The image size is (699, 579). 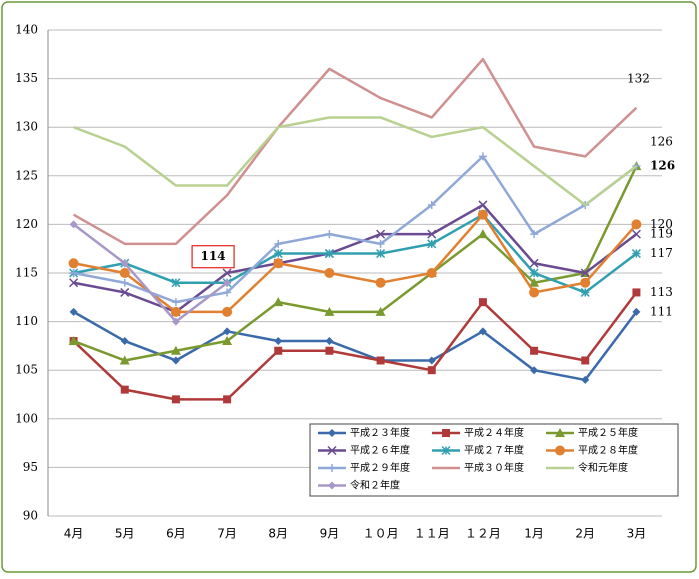 I want to click on annotation: 114, so click(x=213, y=256).